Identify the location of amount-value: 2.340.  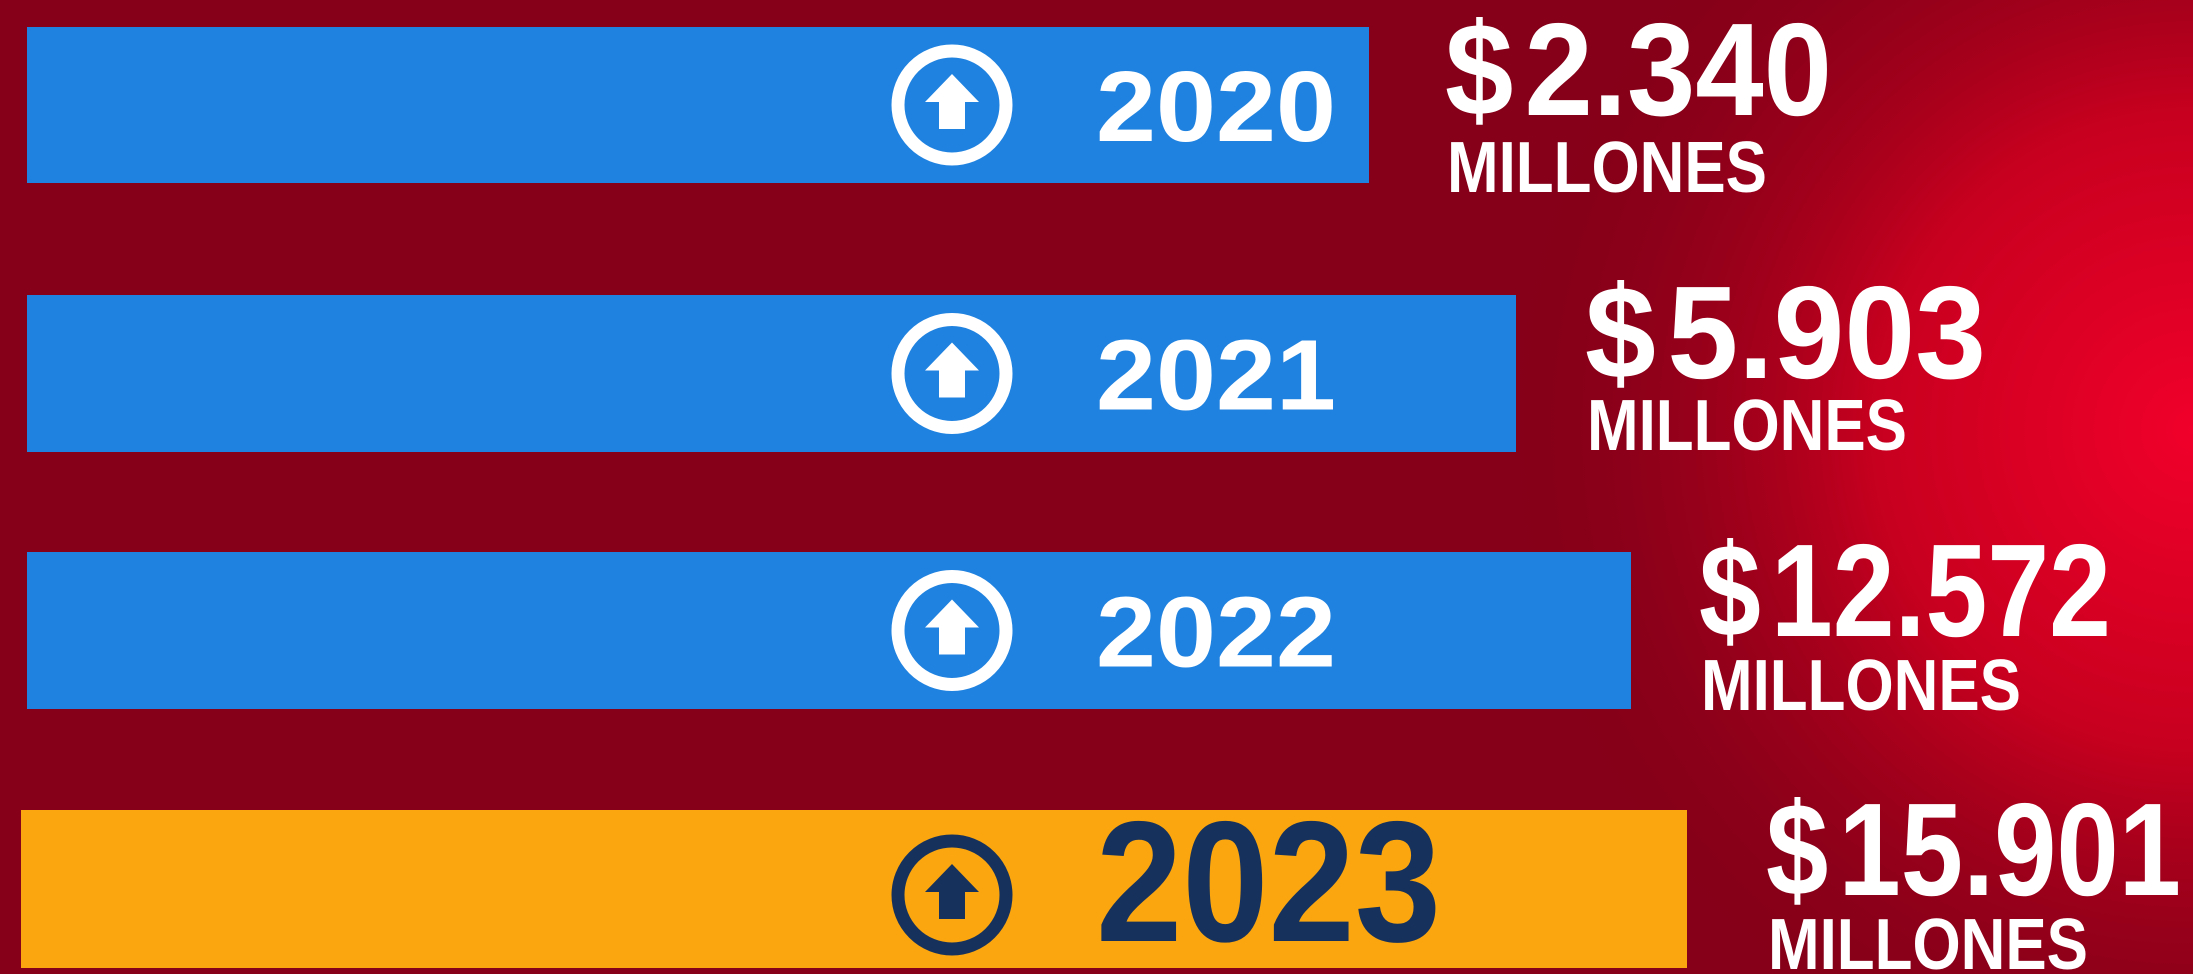
(1678, 71).